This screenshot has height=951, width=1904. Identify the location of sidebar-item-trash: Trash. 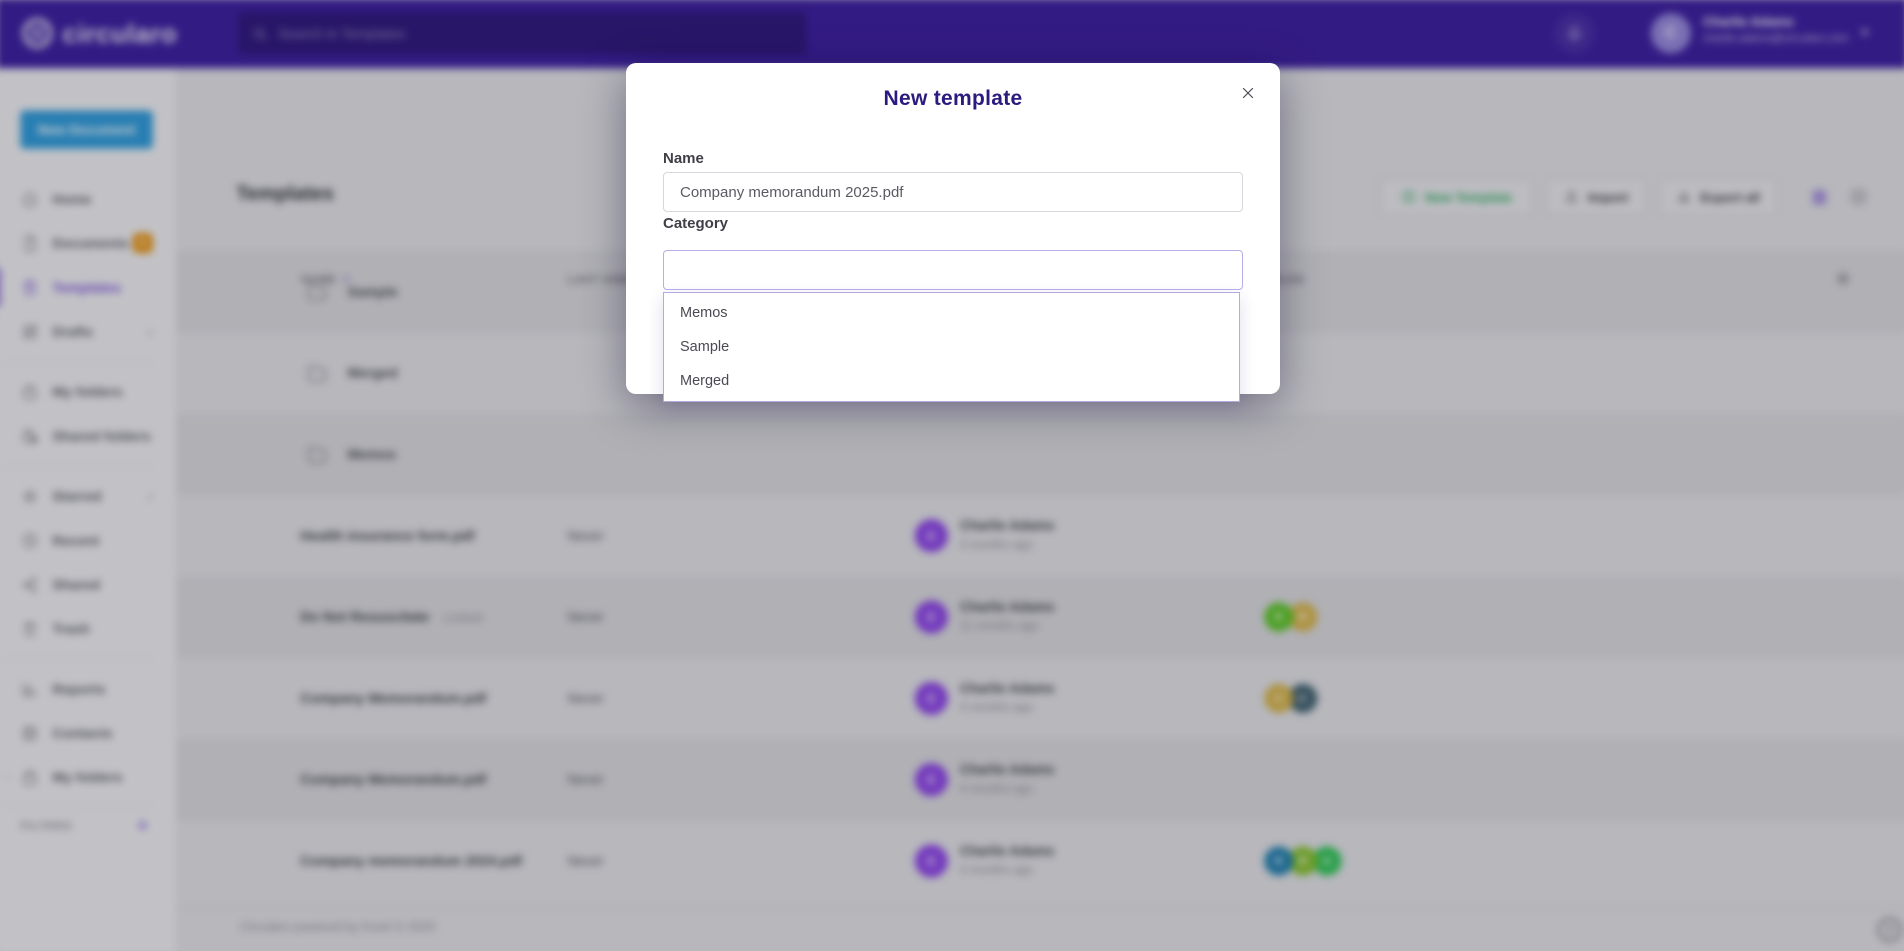
(88, 629).